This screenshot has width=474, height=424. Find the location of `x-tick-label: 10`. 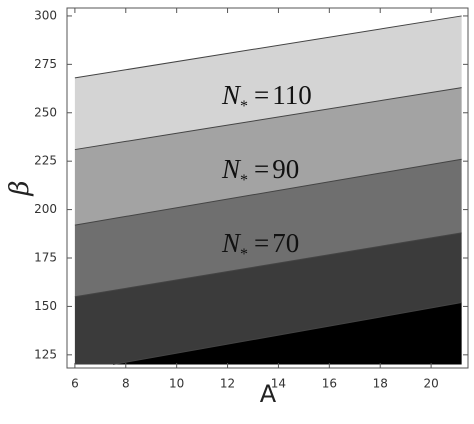

x-tick-label: 10 is located at coordinates (176, 384).